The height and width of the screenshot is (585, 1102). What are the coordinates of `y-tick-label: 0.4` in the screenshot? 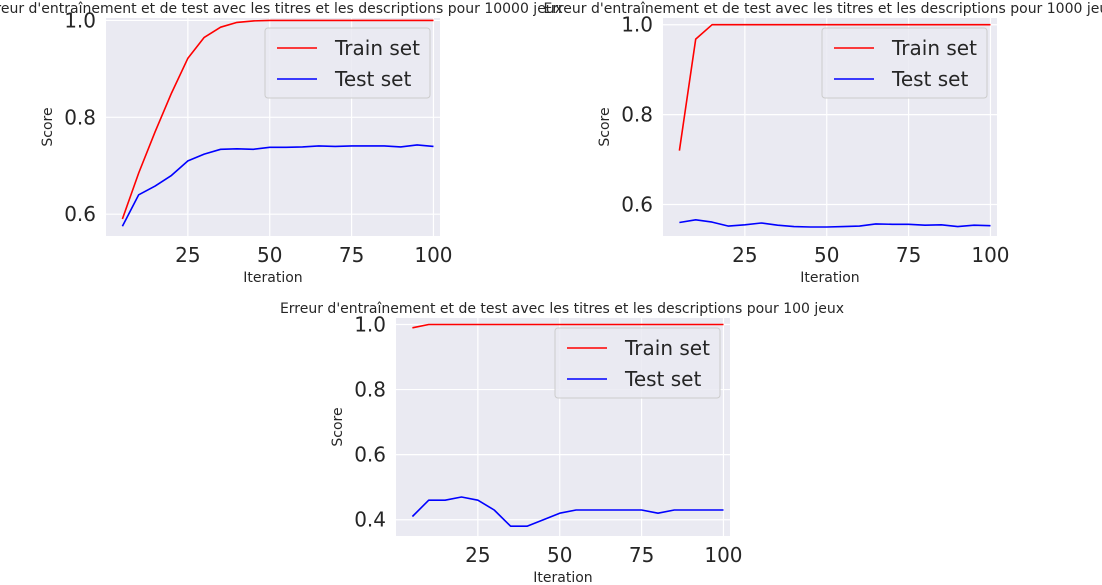 It's located at (370, 520).